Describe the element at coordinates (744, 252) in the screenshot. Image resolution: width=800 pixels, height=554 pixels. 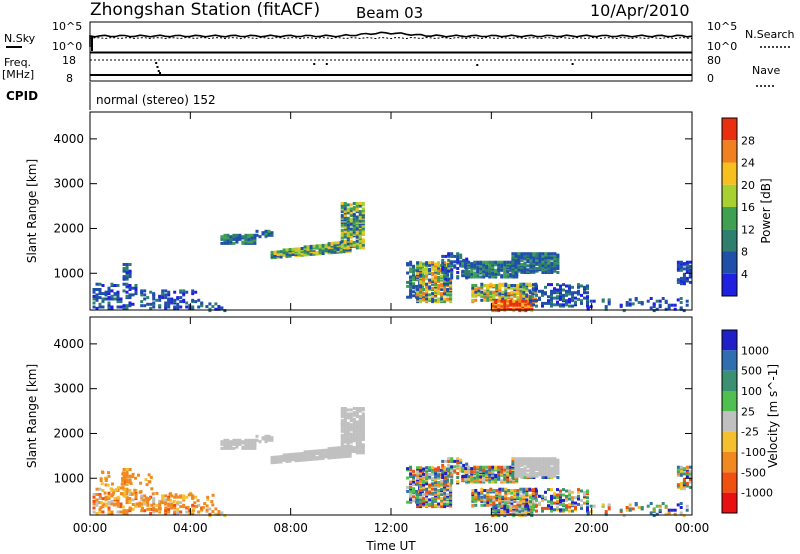
I see `colorbar-tick-label: 8` at that location.